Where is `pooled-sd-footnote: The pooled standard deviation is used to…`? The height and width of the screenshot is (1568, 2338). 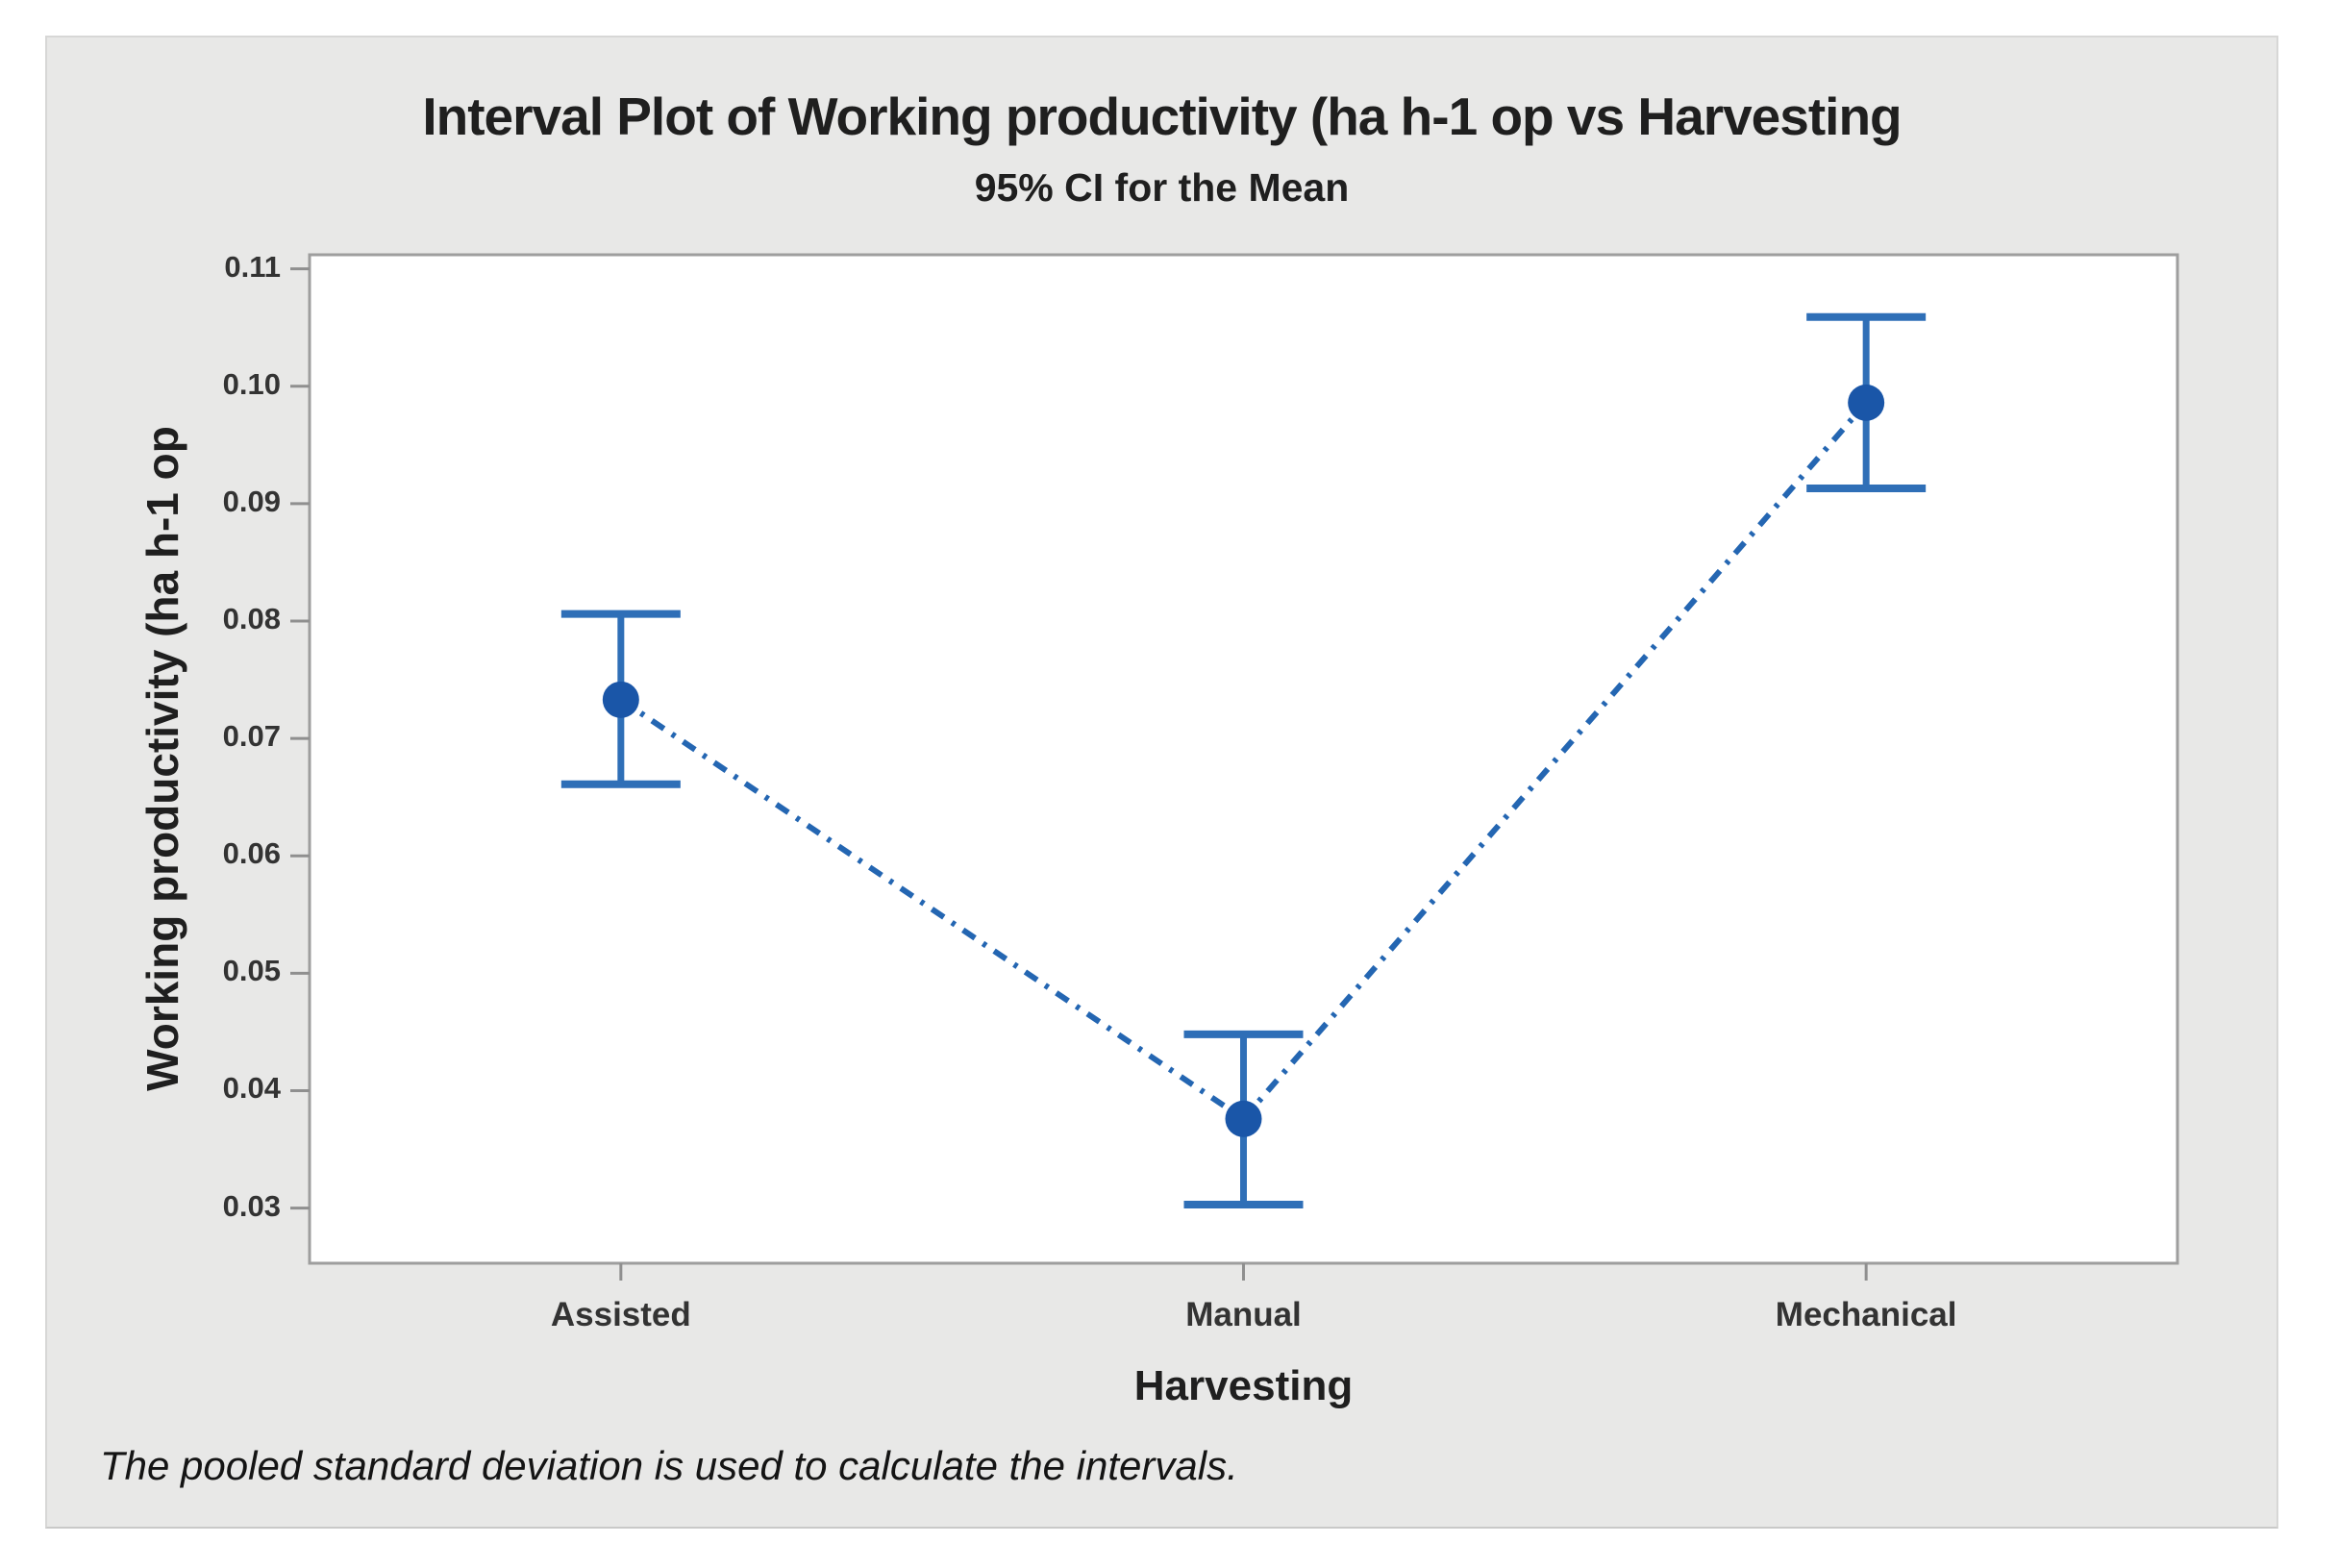 pooled-sd-footnote: The pooled standard deviation is used to… is located at coordinates (669, 1465).